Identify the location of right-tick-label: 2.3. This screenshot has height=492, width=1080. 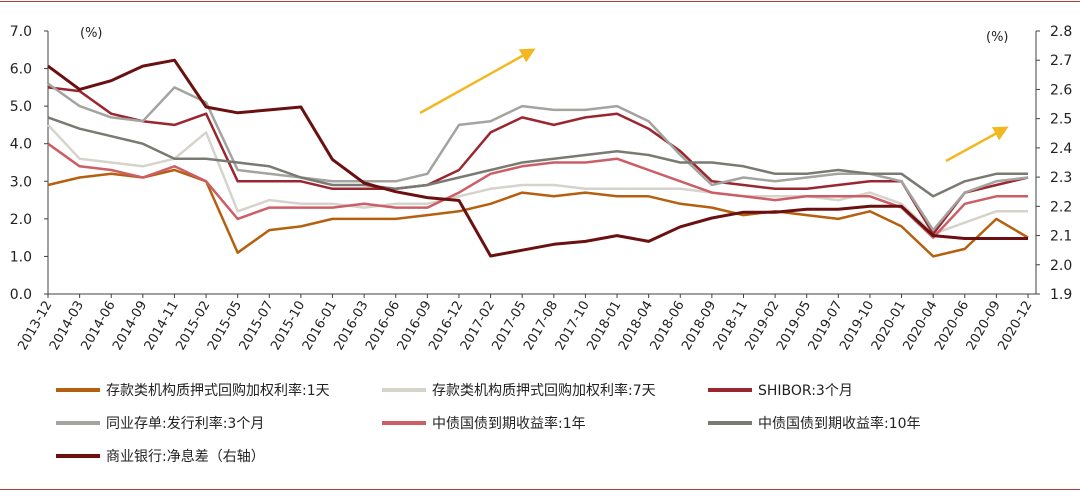
(1061, 178).